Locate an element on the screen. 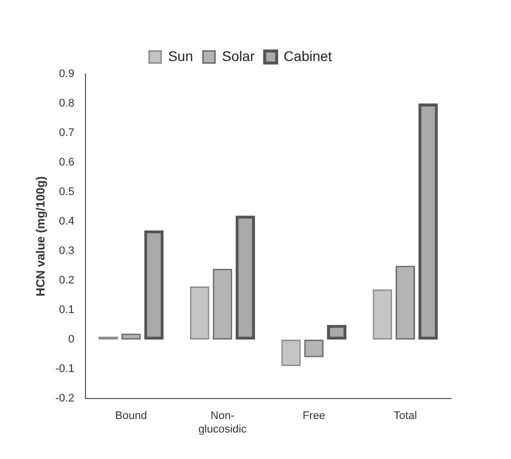  y-tick-label: 0.9 is located at coordinates (66, 74).